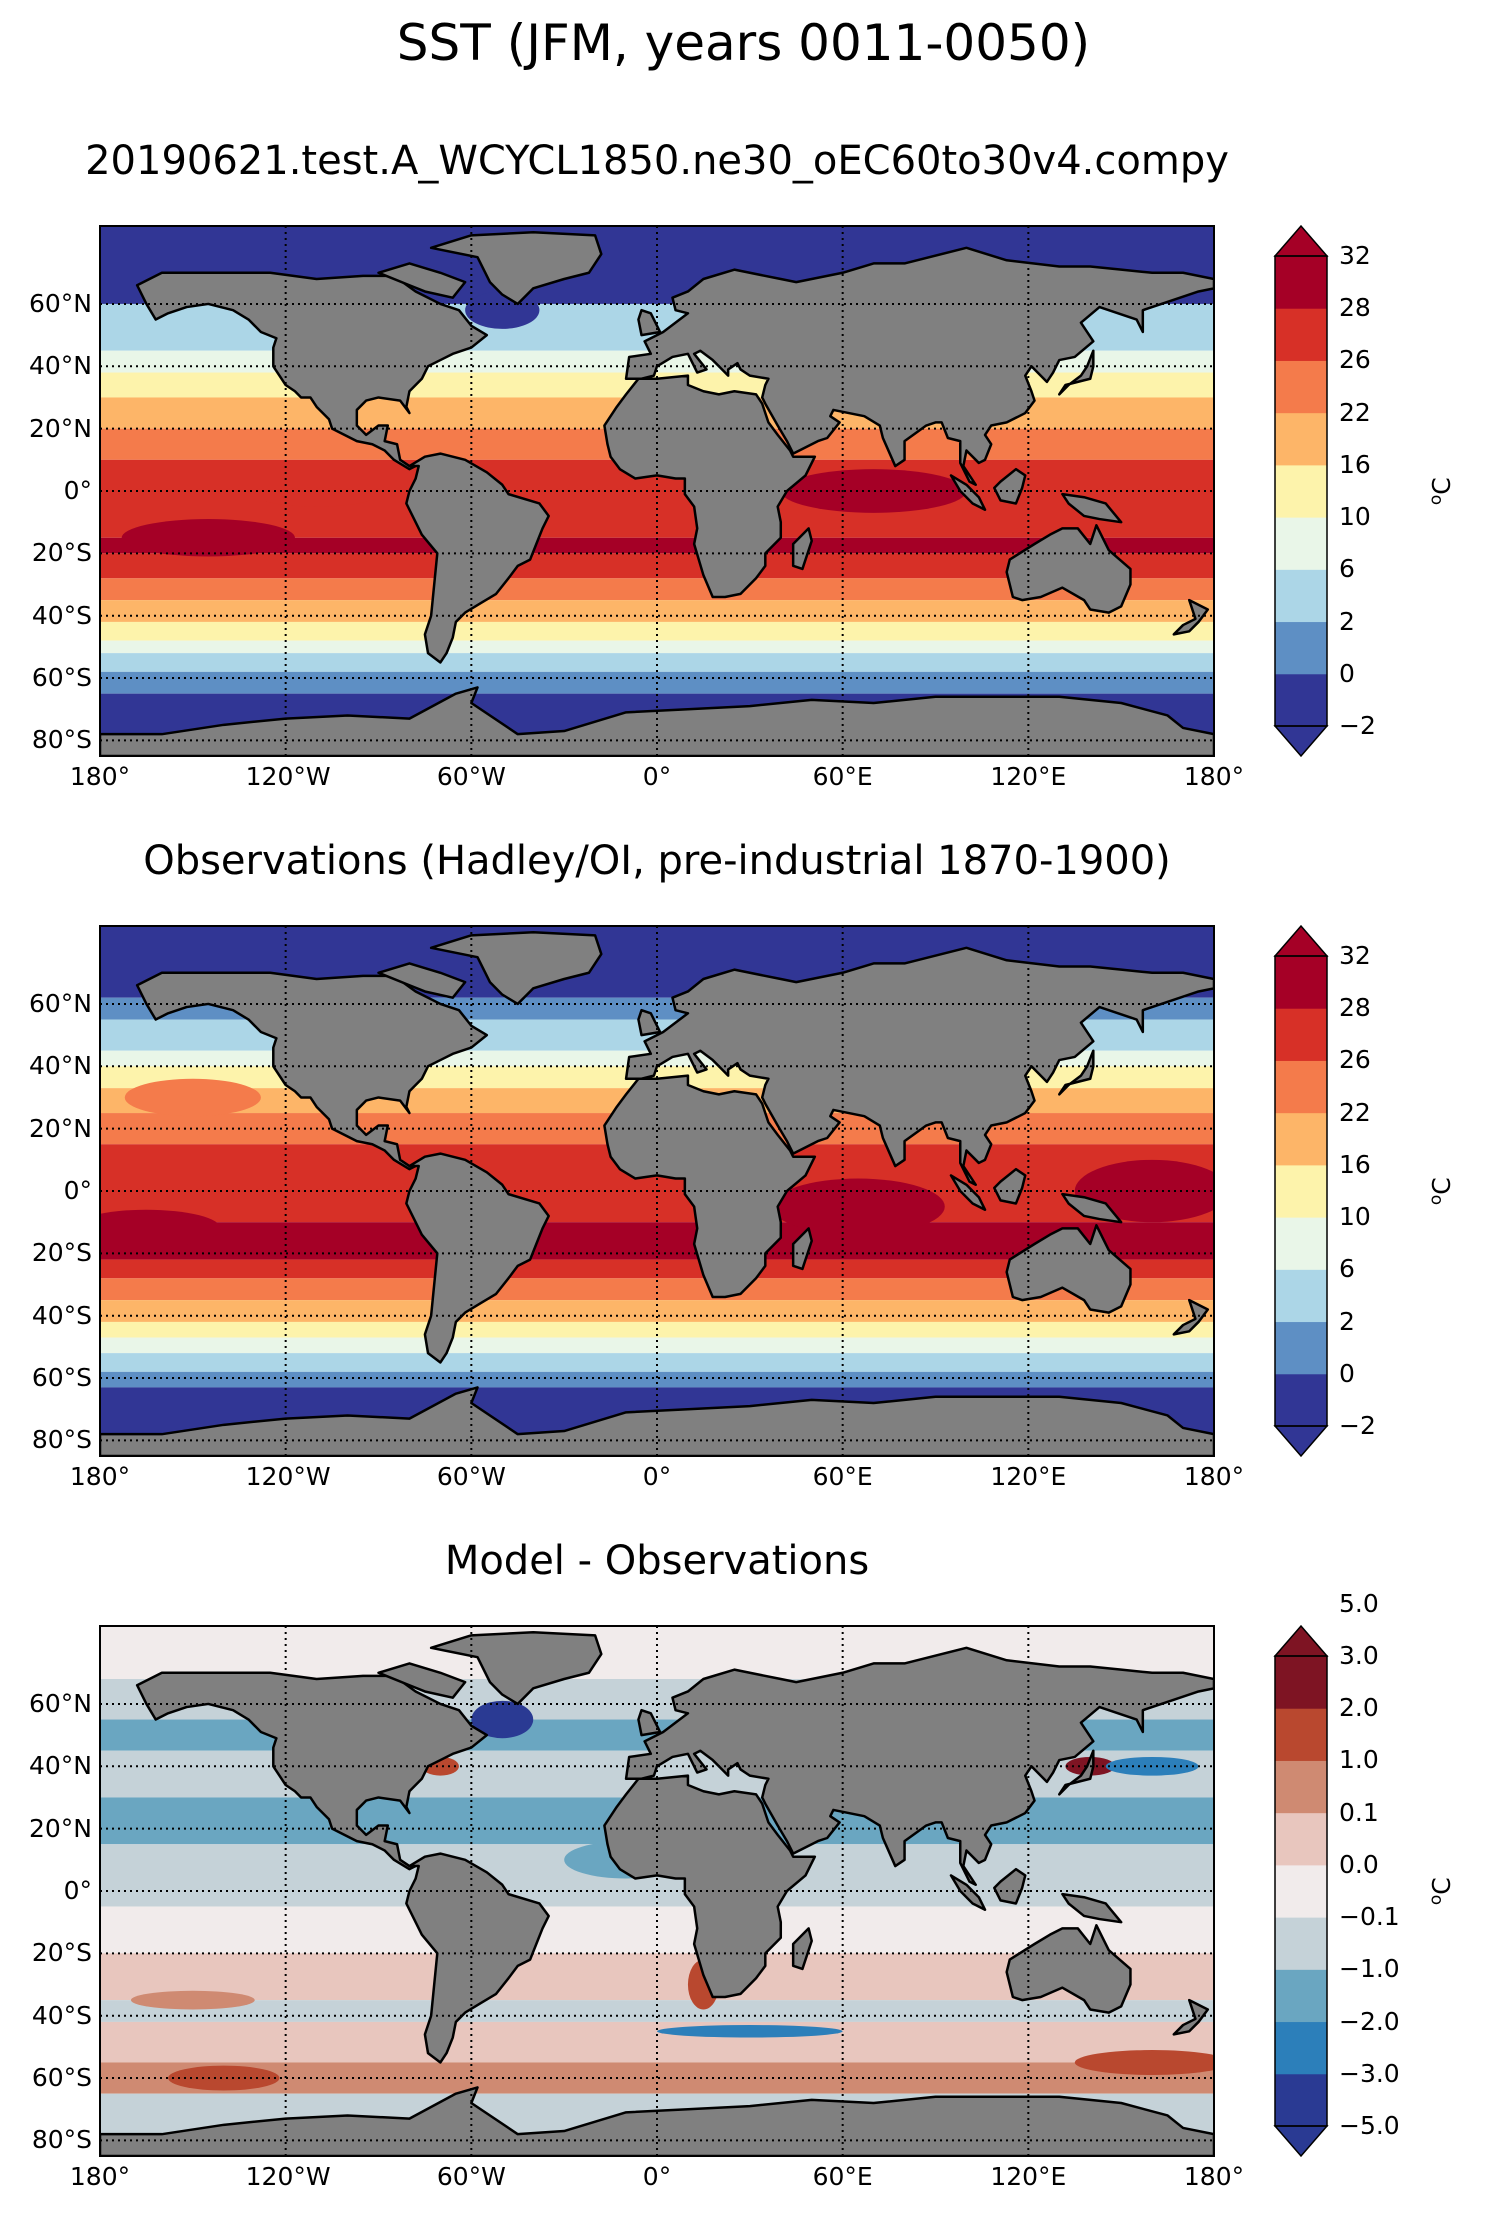 The height and width of the screenshot is (2235, 1487). What do you see at coordinates (502, 1719) in the screenshot?
I see `labrador-bias-blob` at bounding box center [502, 1719].